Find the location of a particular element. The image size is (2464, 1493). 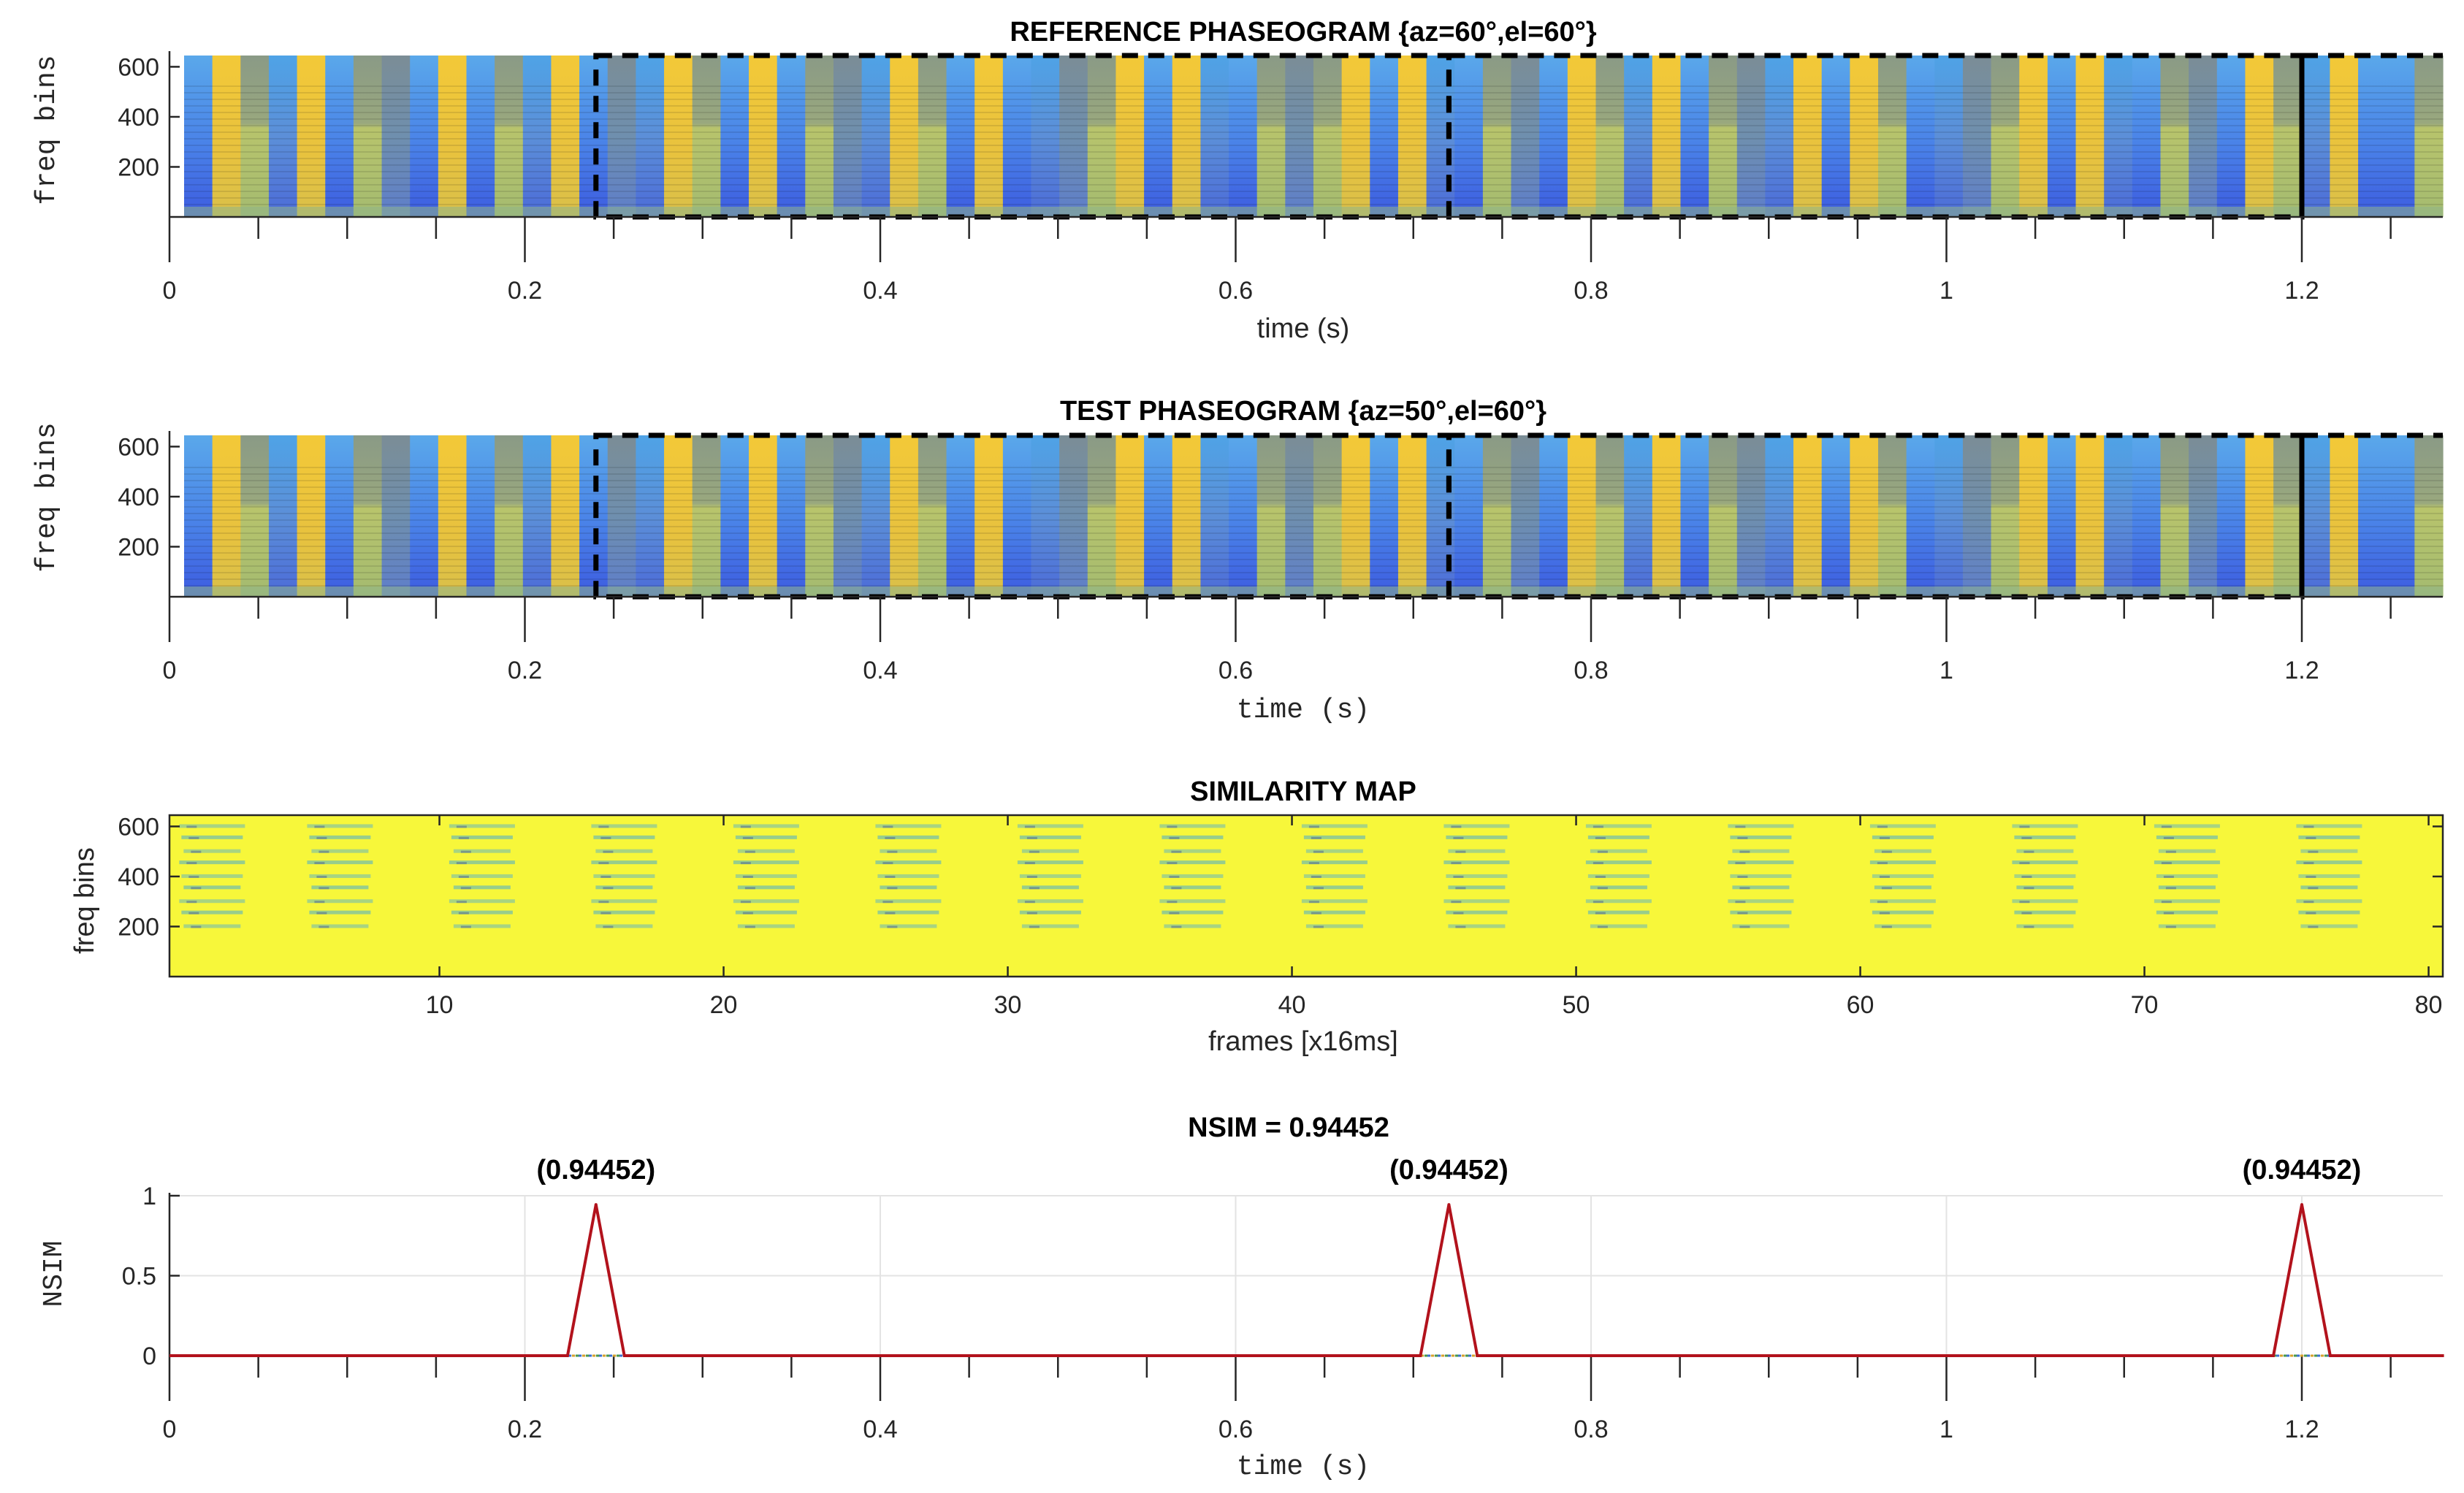

nsim-y-axis-label: NSIM is located at coordinates (54, 1273).